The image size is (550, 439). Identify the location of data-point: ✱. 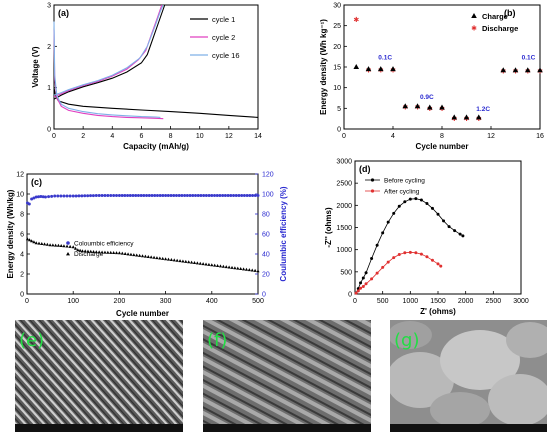
(356, 20).